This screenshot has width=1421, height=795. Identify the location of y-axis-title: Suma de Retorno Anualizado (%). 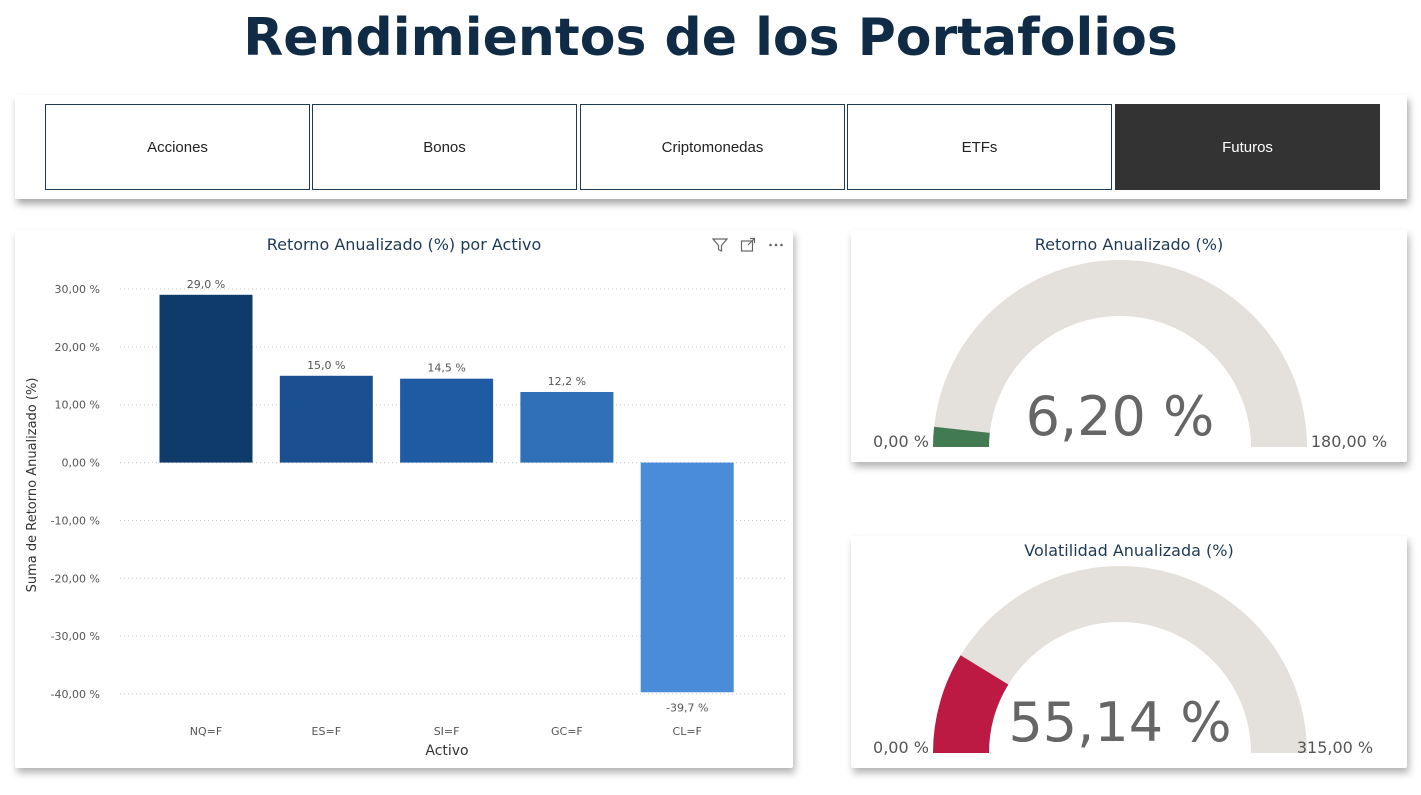
(32, 485).